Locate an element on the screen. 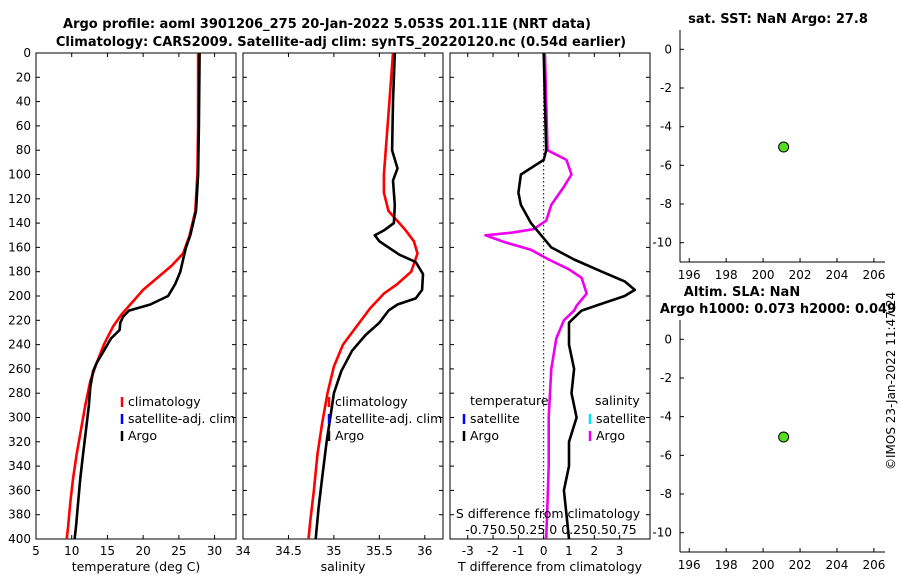 Image resolution: width=900 pixels, height=580 pixels. sst-map-title: sat. SST: NaN Argo: 27.8 is located at coordinates (778, 19).